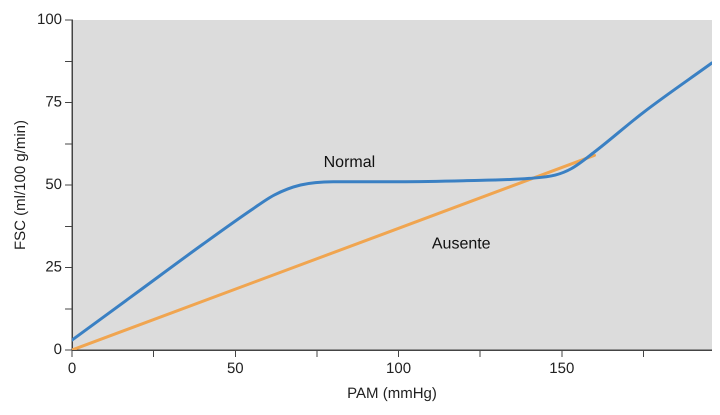 This screenshot has width=720, height=415. What do you see at coordinates (72, 369) in the screenshot?
I see `x-tick-label: 0` at bounding box center [72, 369].